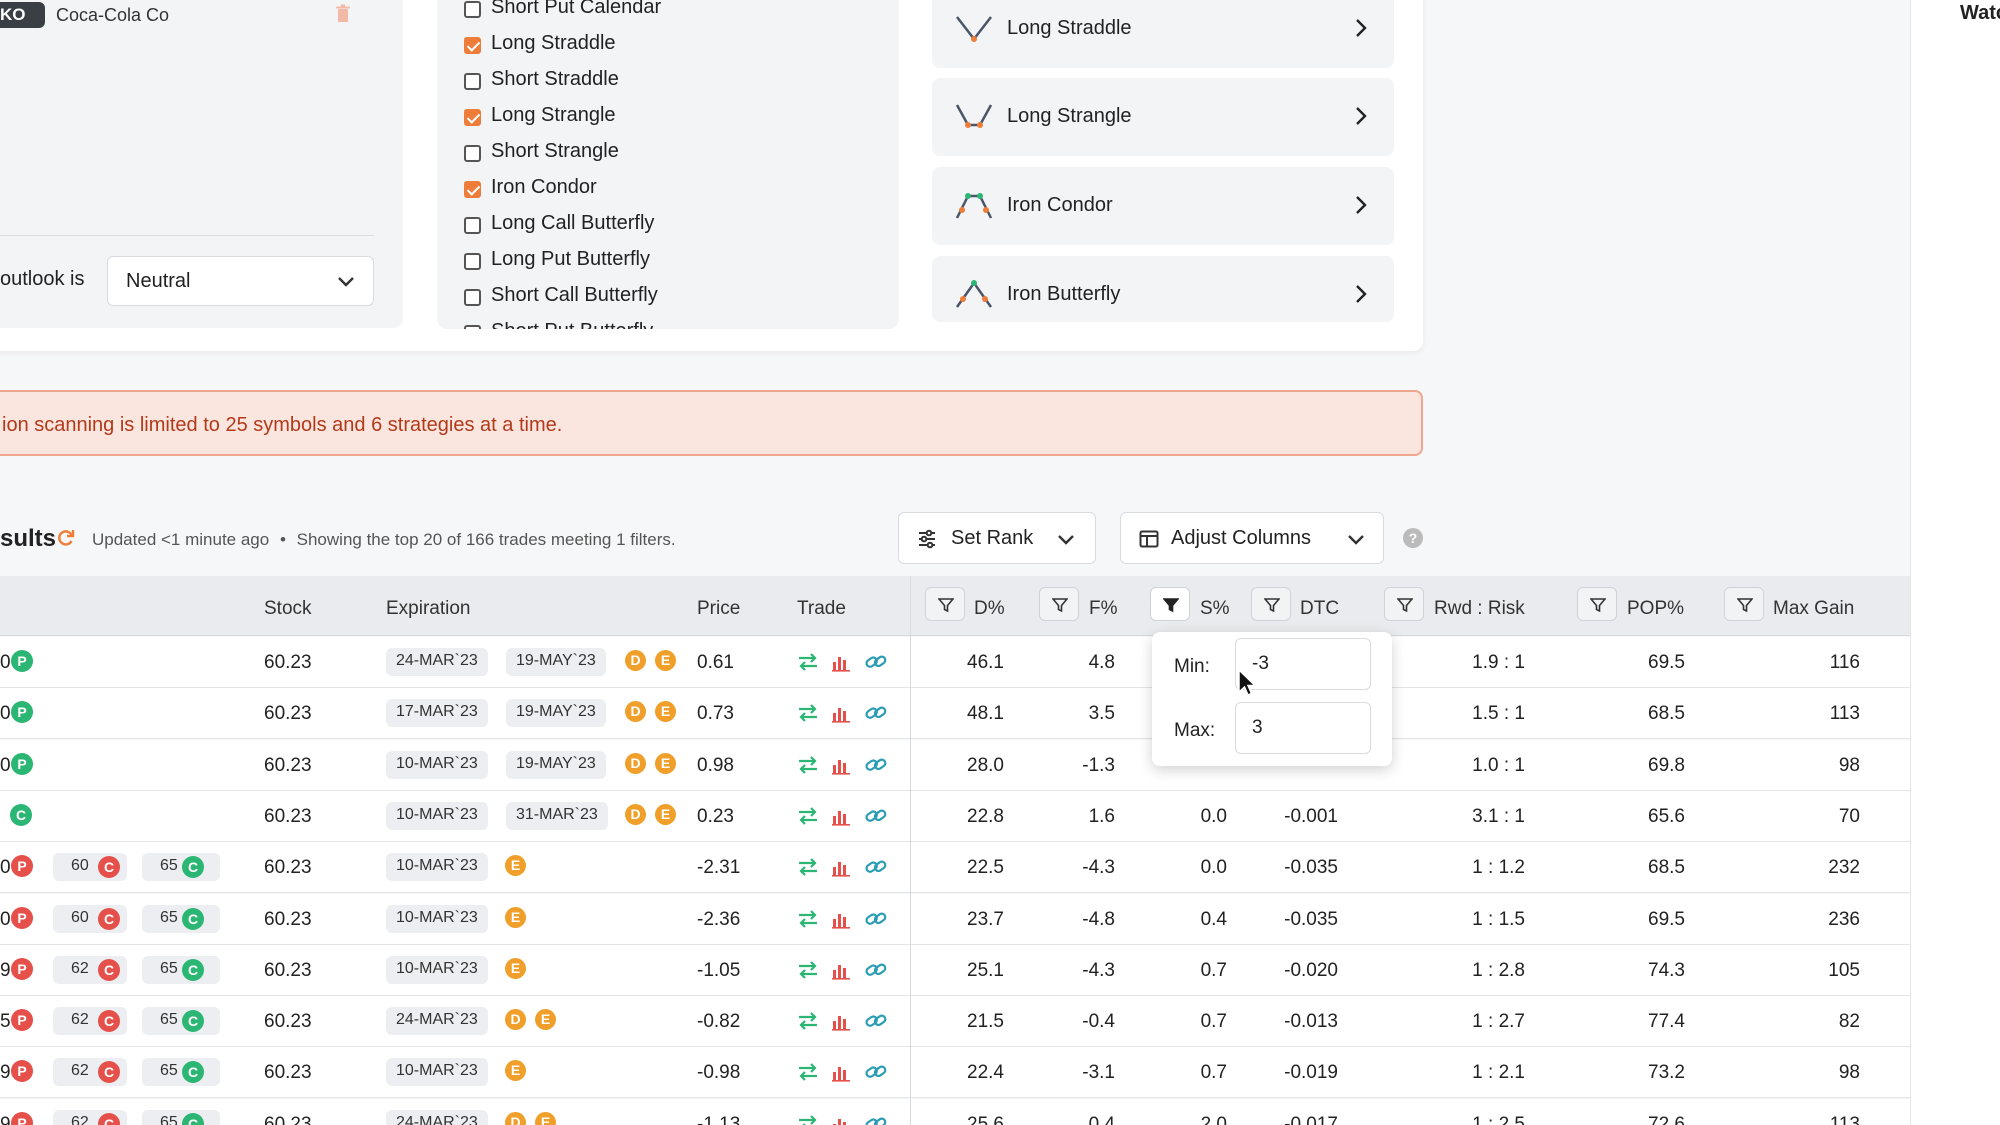 The image size is (2000, 1125). I want to click on max-input: 3, so click(1303, 728).